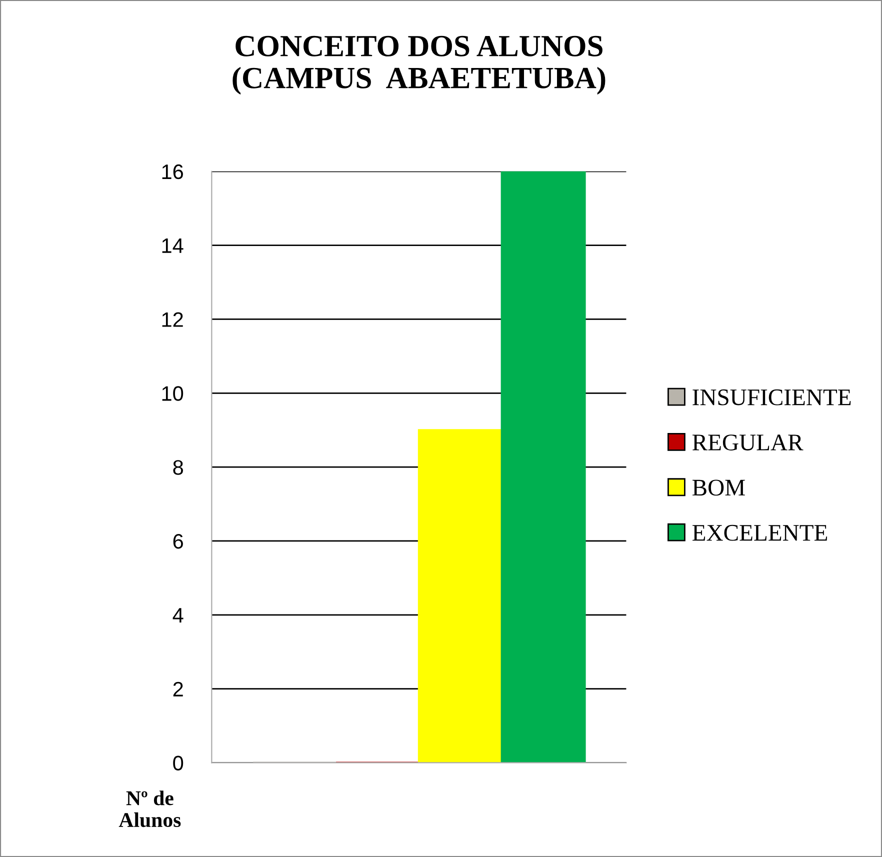  I want to click on legend-label: REGULAR, so click(748, 442).